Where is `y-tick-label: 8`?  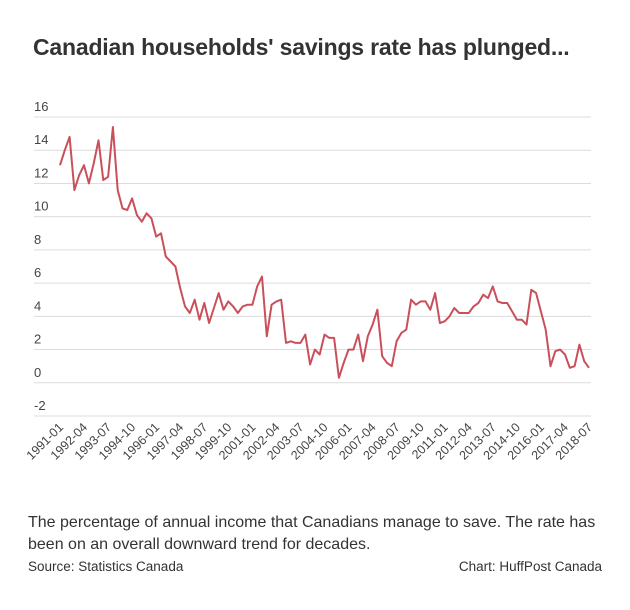
y-tick-label: 8 is located at coordinates (37, 239).